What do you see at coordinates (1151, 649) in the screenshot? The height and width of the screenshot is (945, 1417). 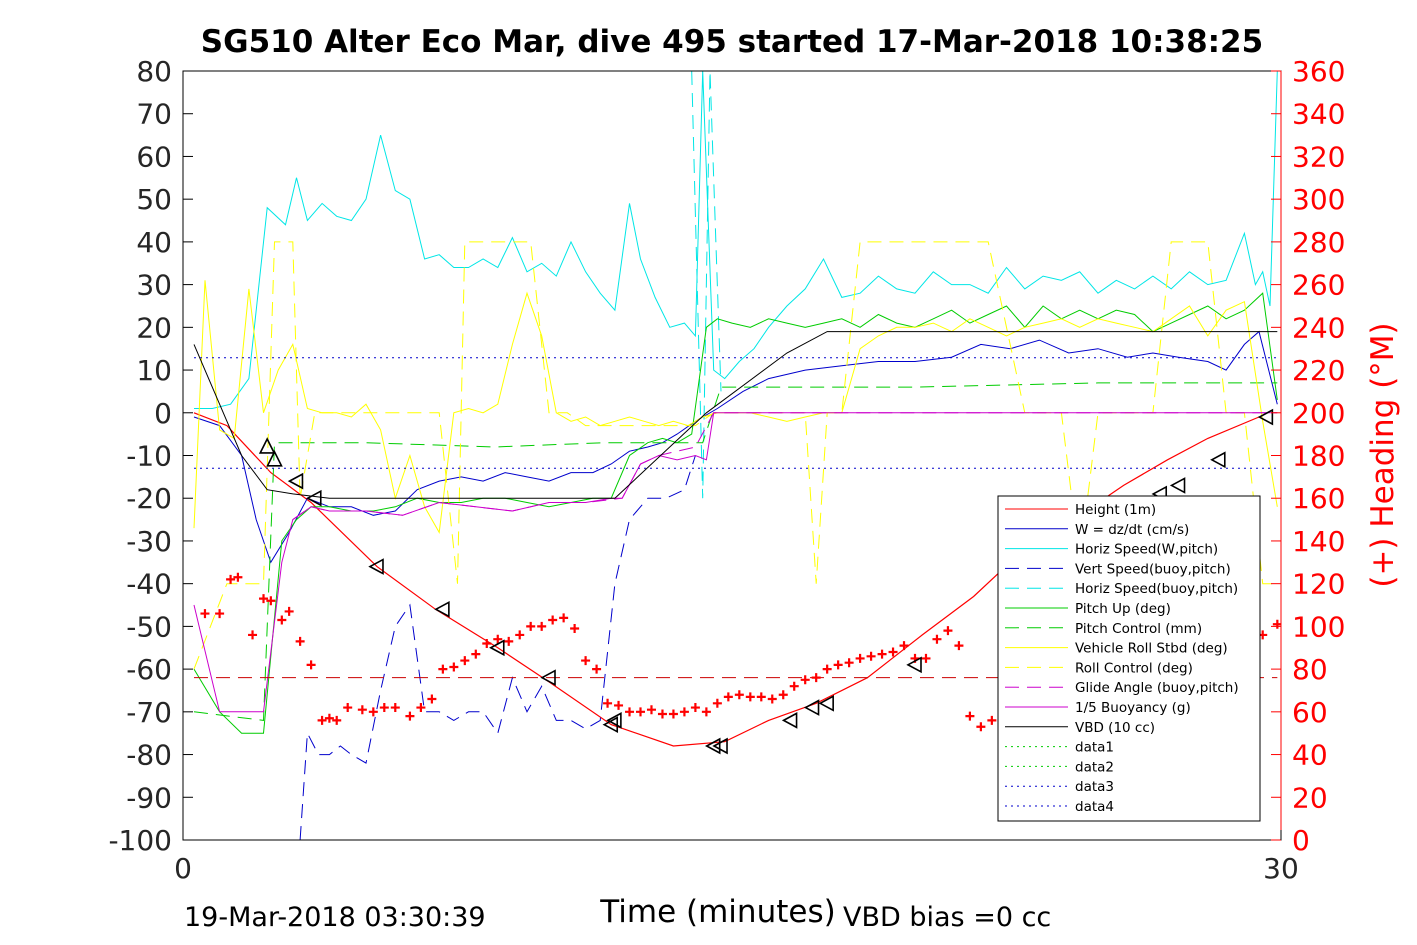 I see `legend-label: Vehicle Roll Stbd (deg)` at bounding box center [1151, 649].